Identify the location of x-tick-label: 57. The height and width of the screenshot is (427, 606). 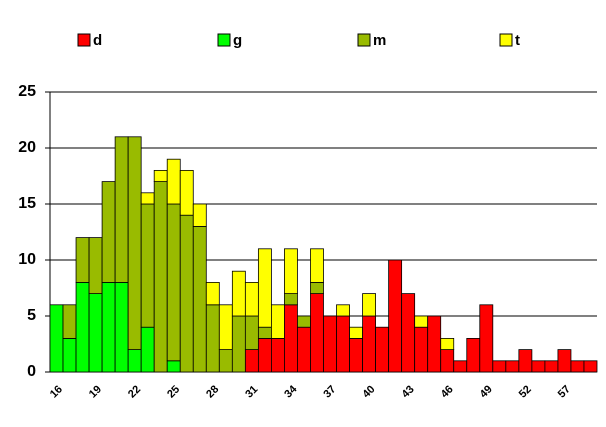
(564, 391).